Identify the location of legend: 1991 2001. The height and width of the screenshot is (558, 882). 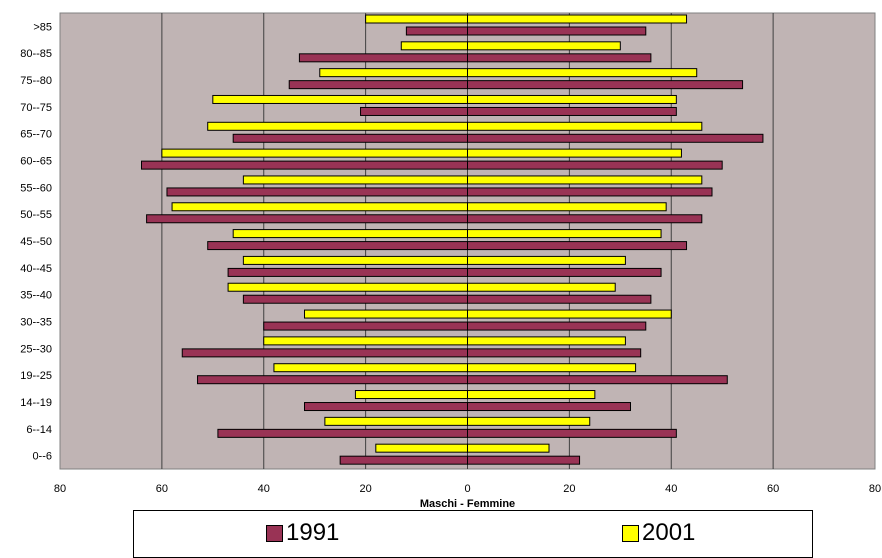
(473, 534).